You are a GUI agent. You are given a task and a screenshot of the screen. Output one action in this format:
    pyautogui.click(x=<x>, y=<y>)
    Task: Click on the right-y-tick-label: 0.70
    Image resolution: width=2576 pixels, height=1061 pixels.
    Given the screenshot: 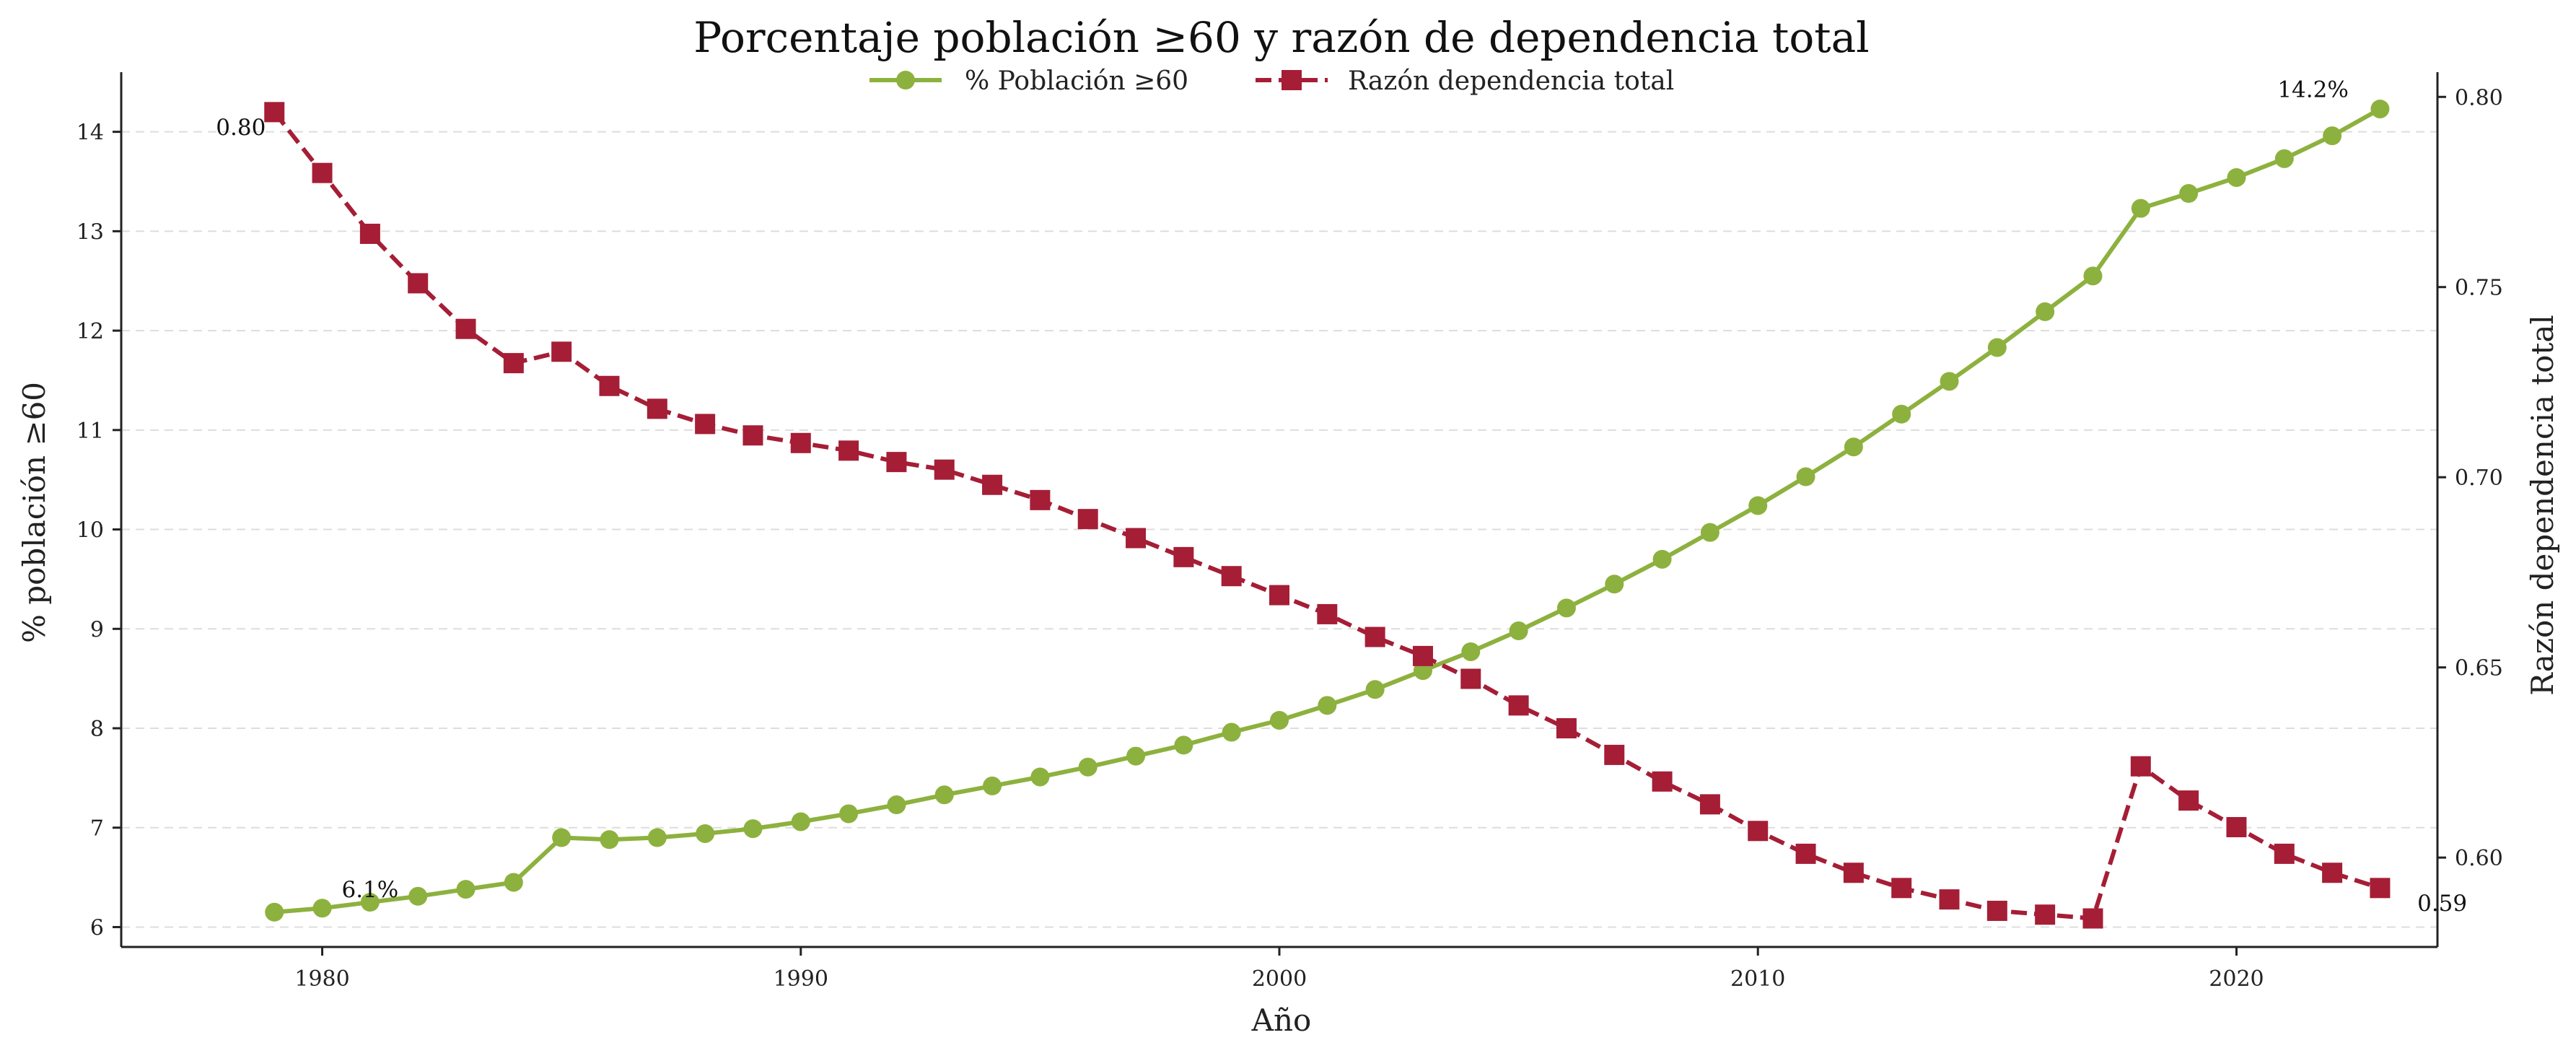 What is the action you would take?
    pyautogui.click(x=2479, y=478)
    